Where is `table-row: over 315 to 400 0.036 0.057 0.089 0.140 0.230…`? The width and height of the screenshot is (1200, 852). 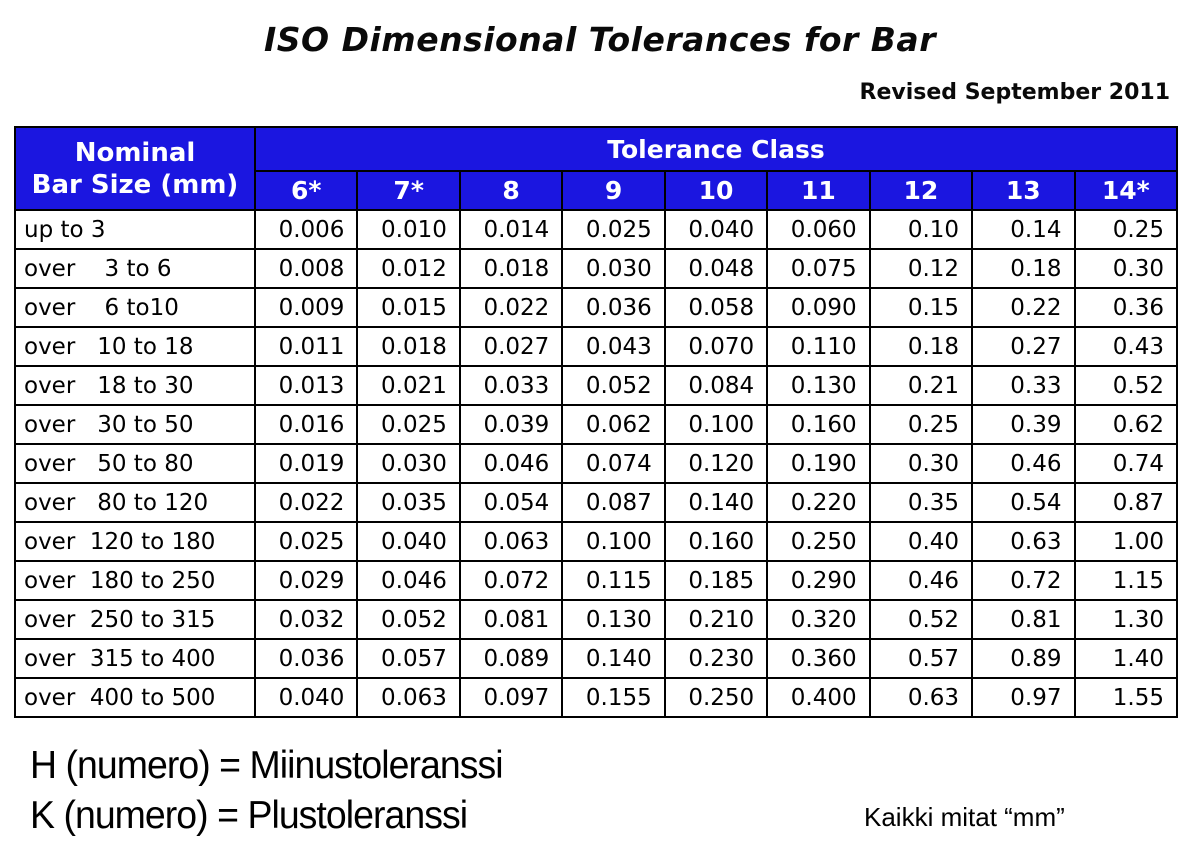 table-row: over 315 to 400 0.036 0.057 0.089 0.140 0.230… is located at coordinates (596, 658).